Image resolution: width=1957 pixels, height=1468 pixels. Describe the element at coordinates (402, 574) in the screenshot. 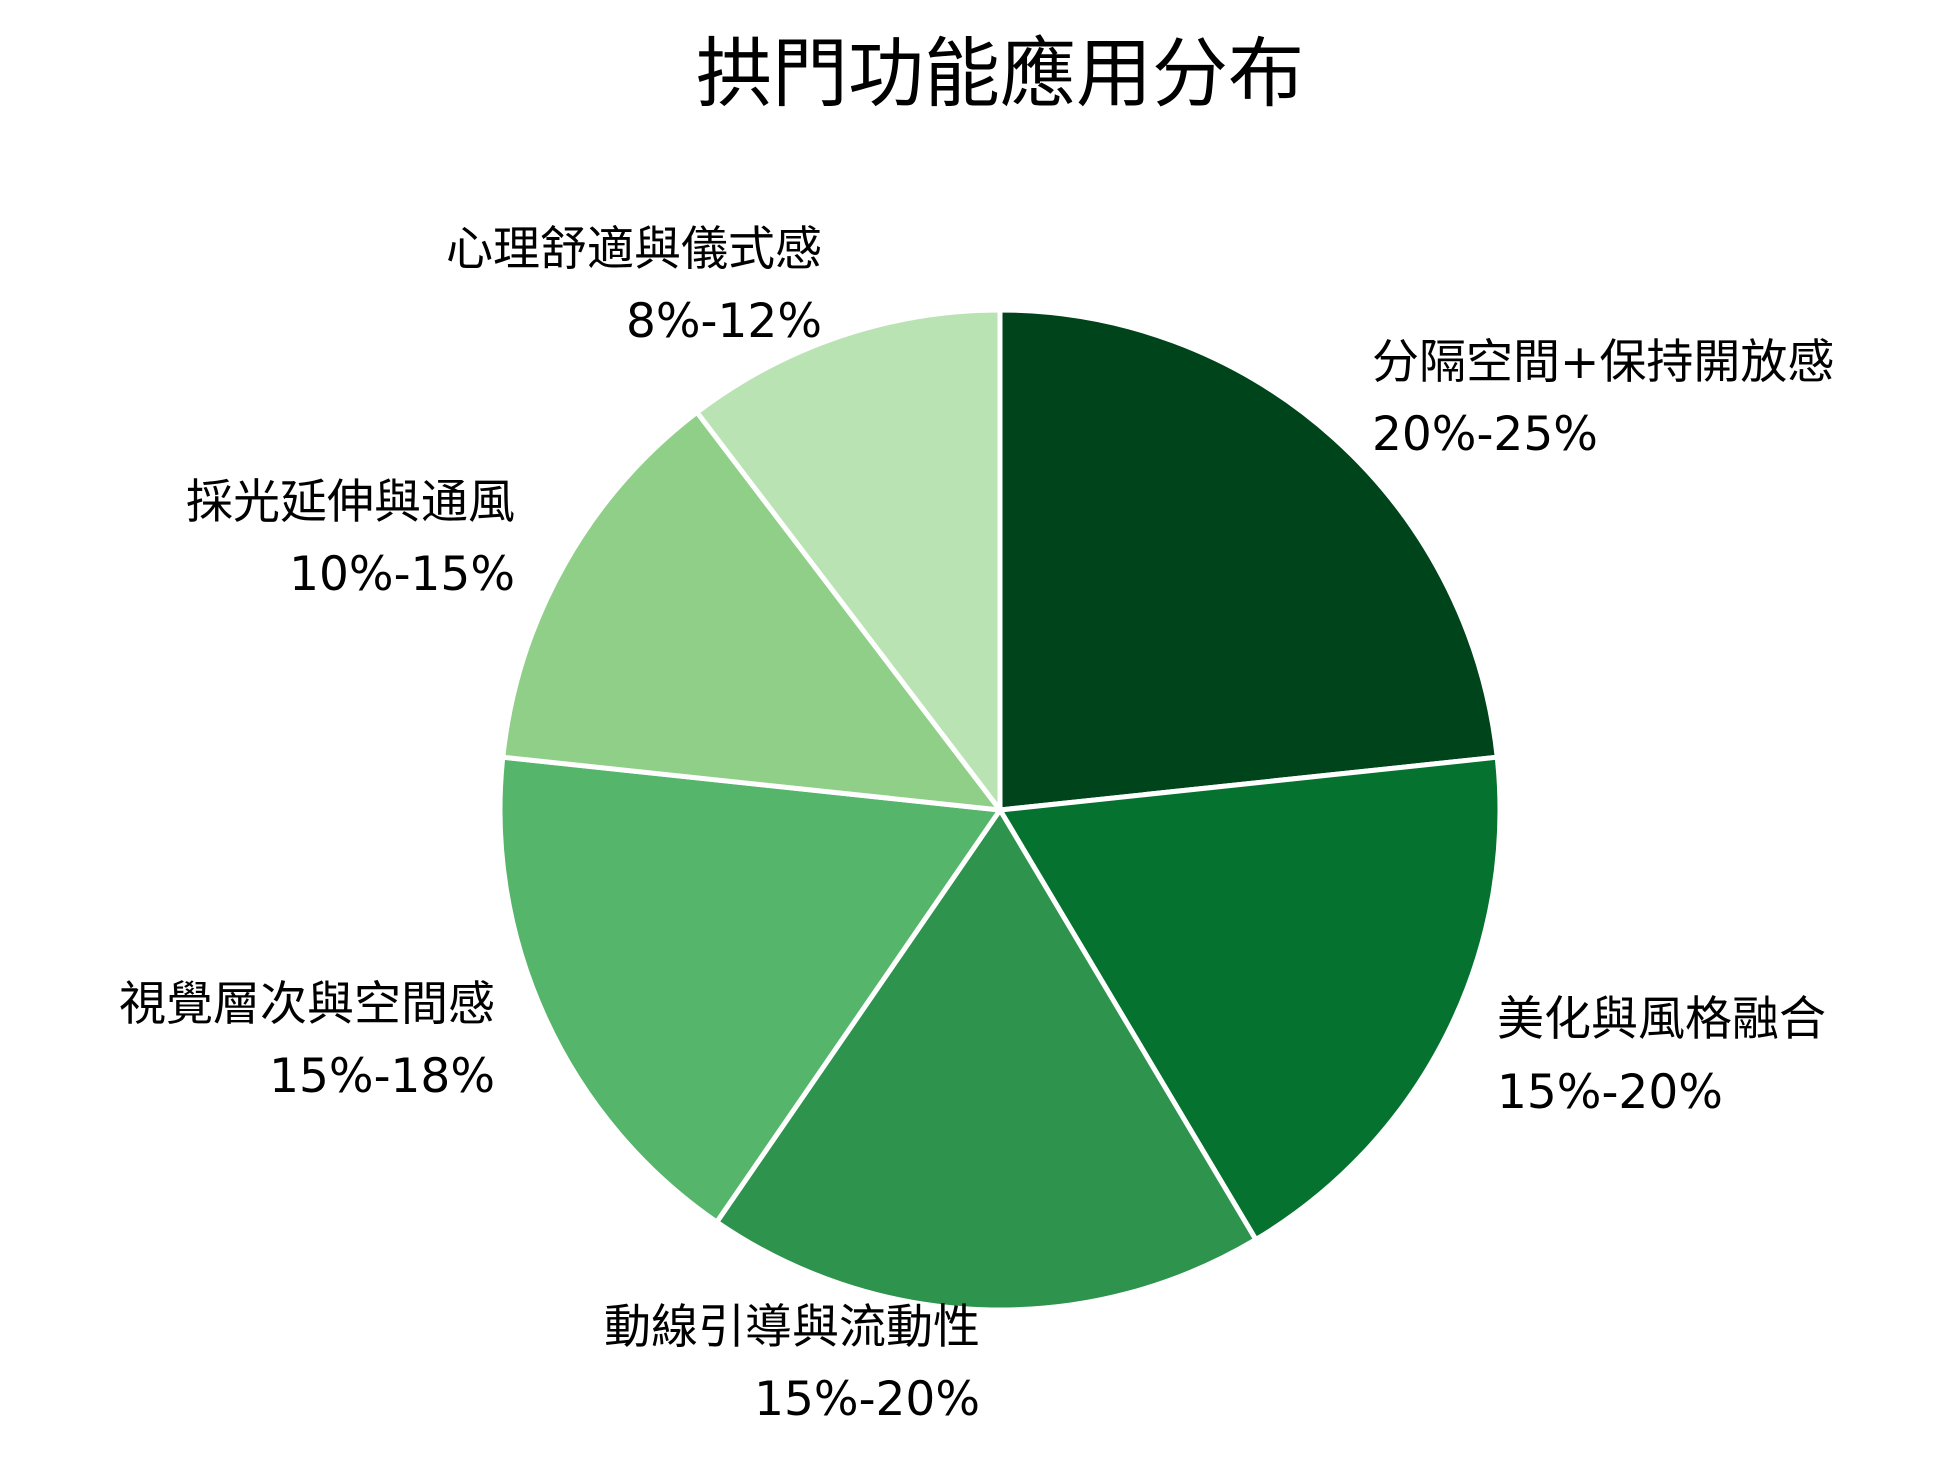

I see `slice-range-label: 10%-15%` at that location.